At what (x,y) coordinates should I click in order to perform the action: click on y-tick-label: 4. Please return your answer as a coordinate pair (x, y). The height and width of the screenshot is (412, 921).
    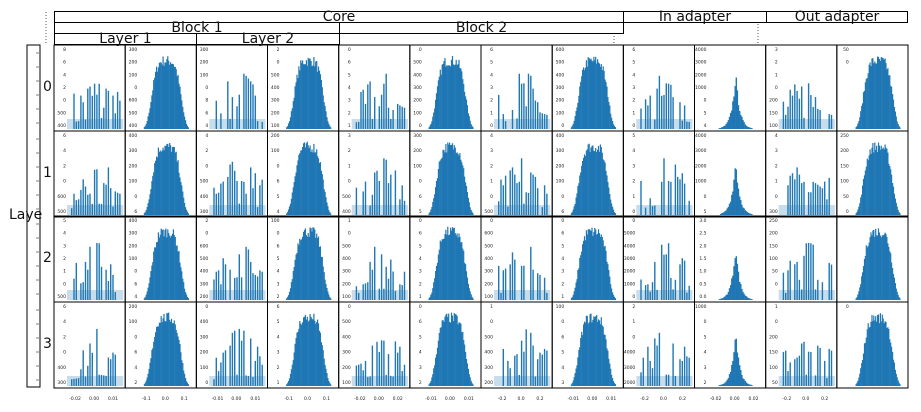
    Looking at the image, I should click on (562, 368).